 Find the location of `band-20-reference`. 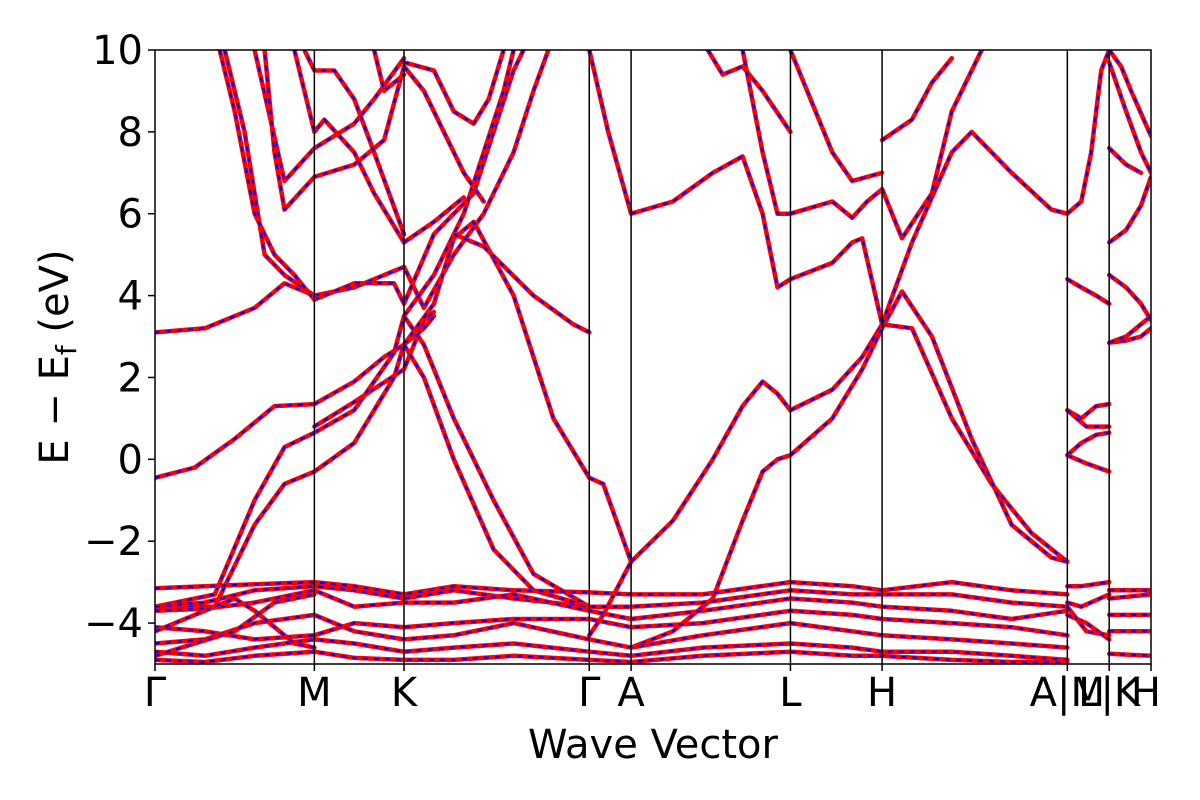

band-20-reference is located at coordinates (710, 471).